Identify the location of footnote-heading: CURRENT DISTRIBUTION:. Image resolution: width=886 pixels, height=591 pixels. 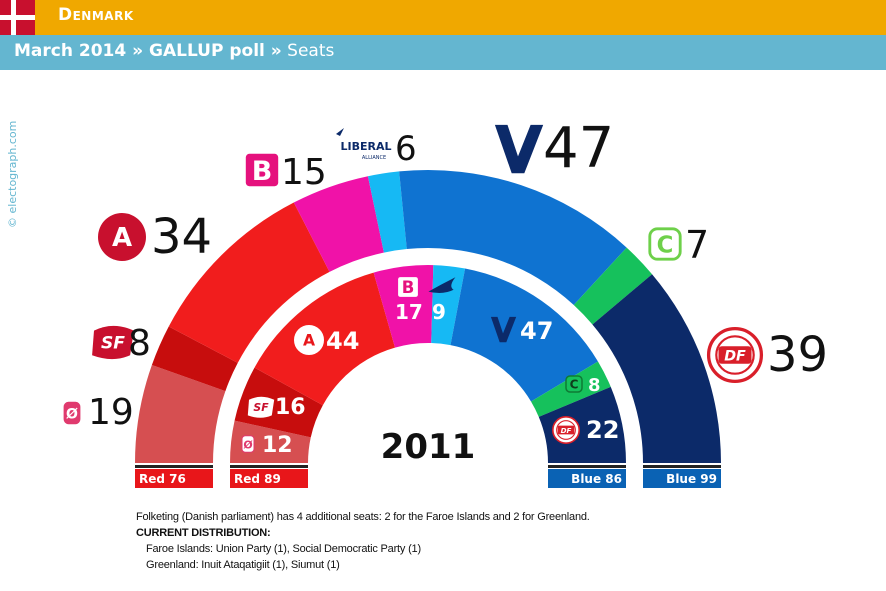
(203, 533).